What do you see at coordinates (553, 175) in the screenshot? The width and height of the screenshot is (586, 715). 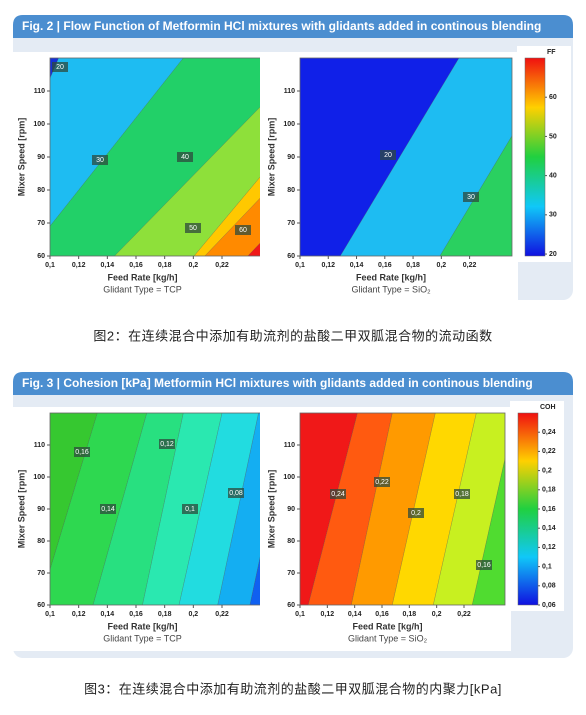 I see `colorbar-tick-label: 40` at bounding box center [553, 175].